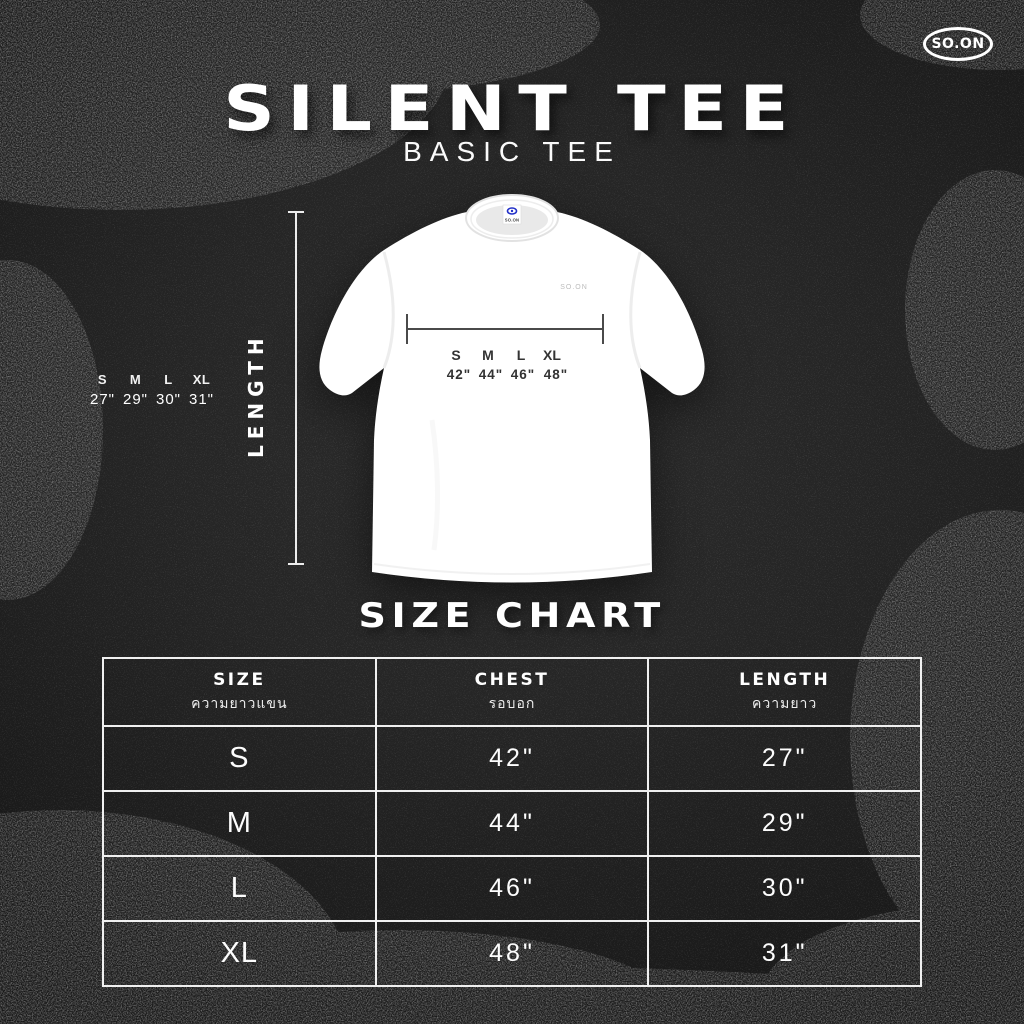 This screenshot has height=1024, width=1024. What do you see at coordinates (784, 888) in the screenshot?
I see `cell-length: 30"` at bounding box center [784, 888].